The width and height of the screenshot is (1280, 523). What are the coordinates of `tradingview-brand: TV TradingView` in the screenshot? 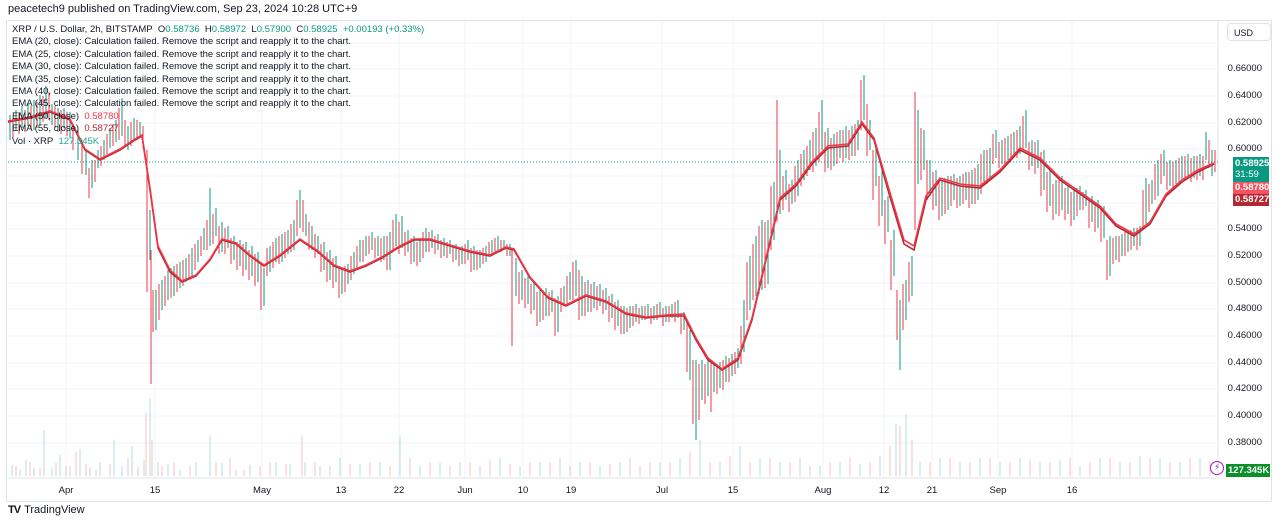 It's located at (46, 510).